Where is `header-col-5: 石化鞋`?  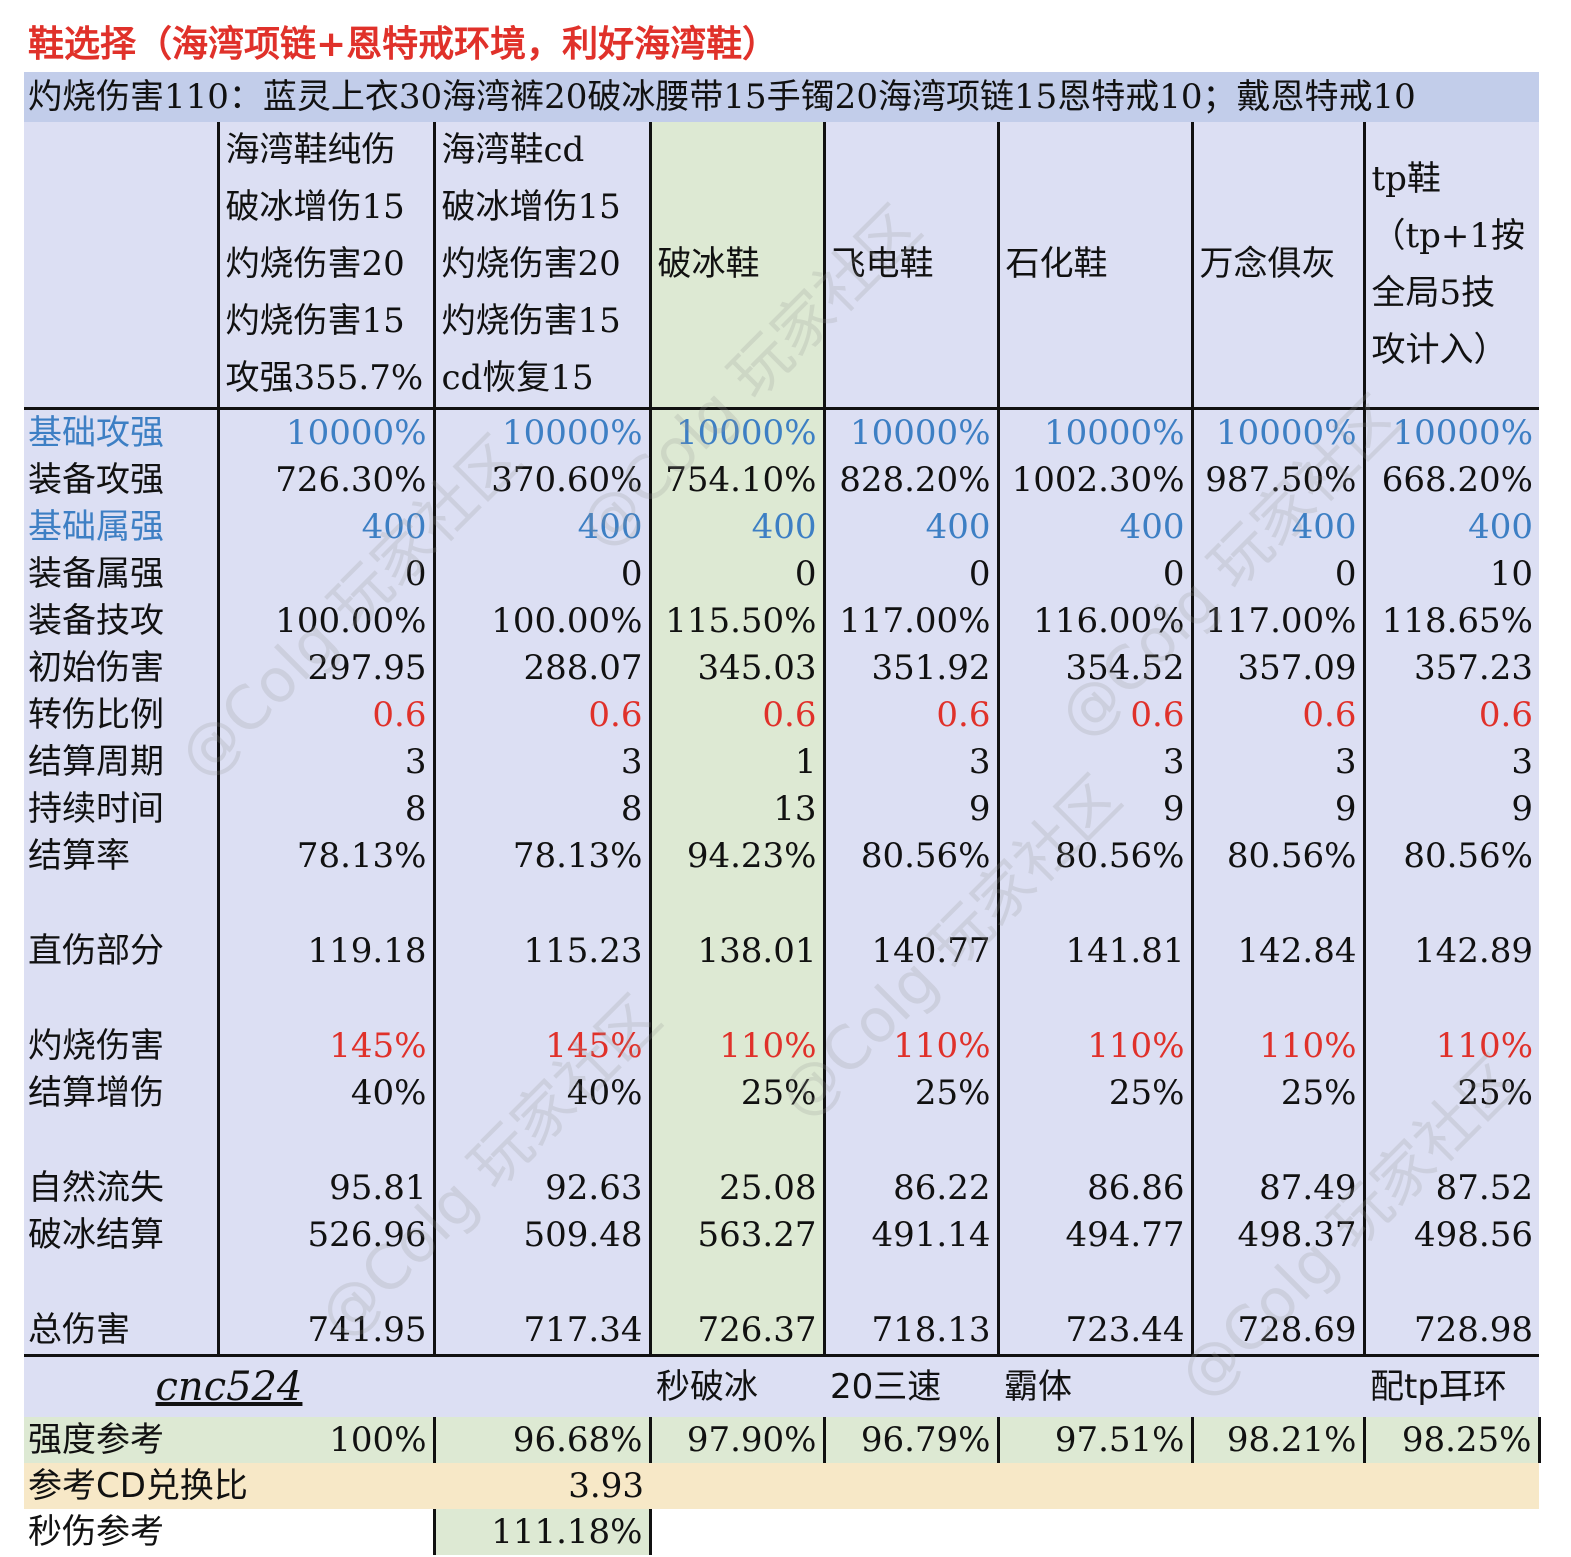
header-col-5: 石化鞋 is located at coordinates (1094, 266).